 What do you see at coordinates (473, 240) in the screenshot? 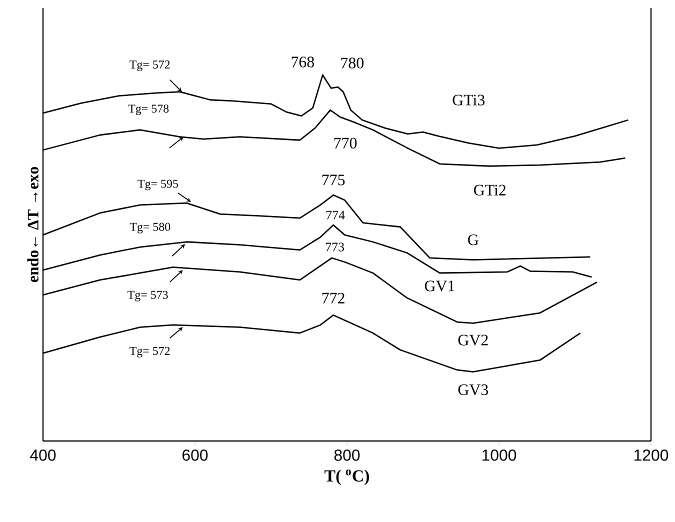
I see `series-label: G` at bounding box center [473, 240].